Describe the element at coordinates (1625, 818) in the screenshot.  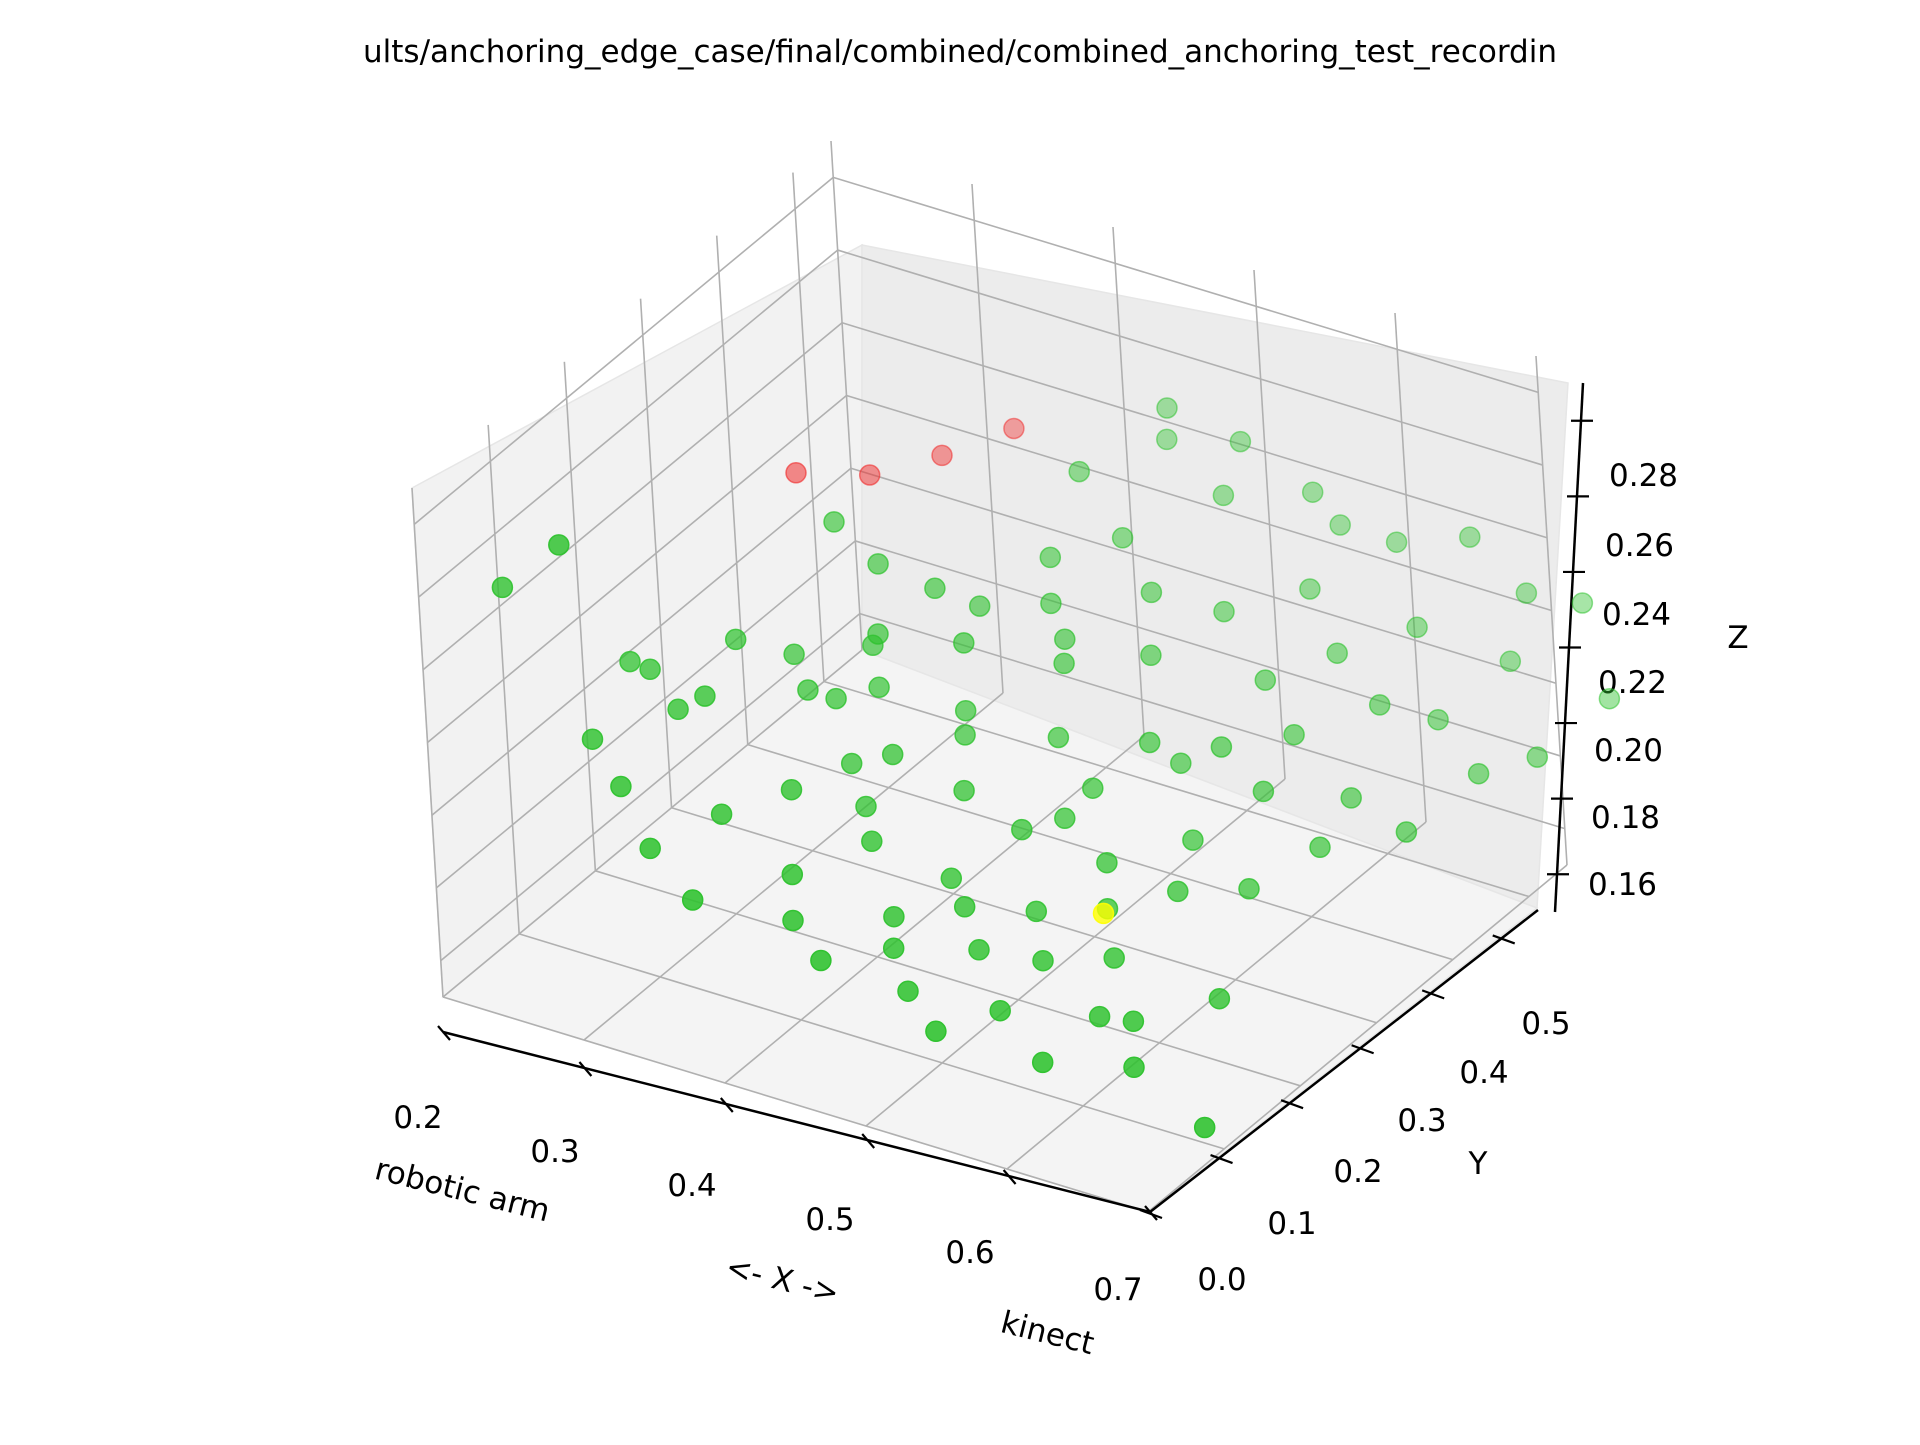
I see `z-tick-label: 0.18` at that location.